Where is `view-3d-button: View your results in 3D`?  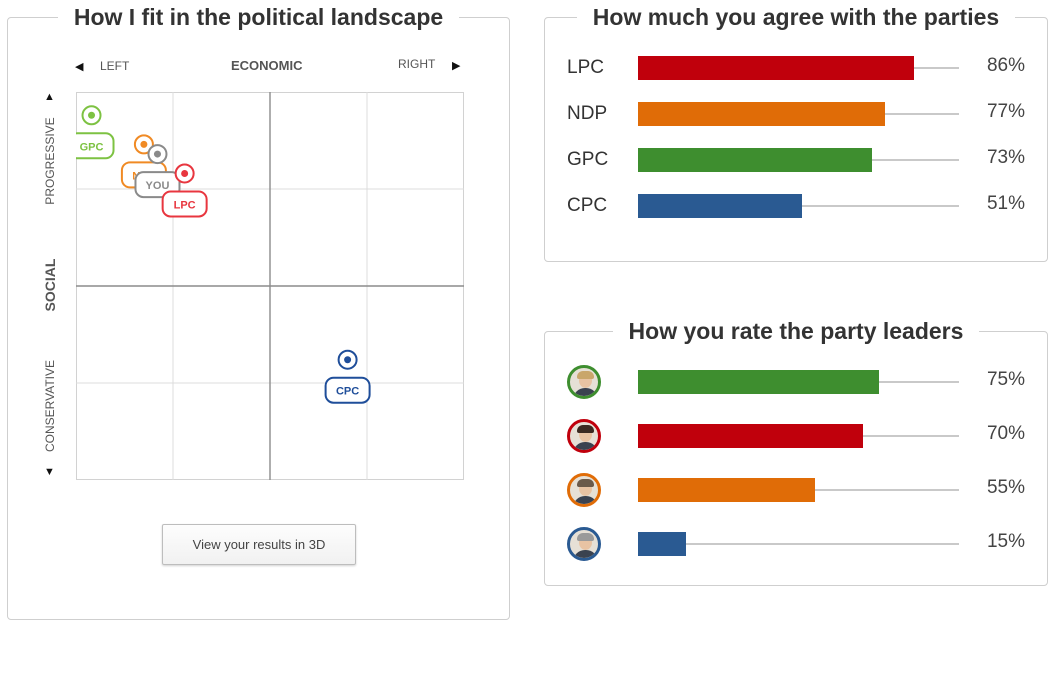 view-3d-button: View your results in 3D is located at coordinates (259, 544).